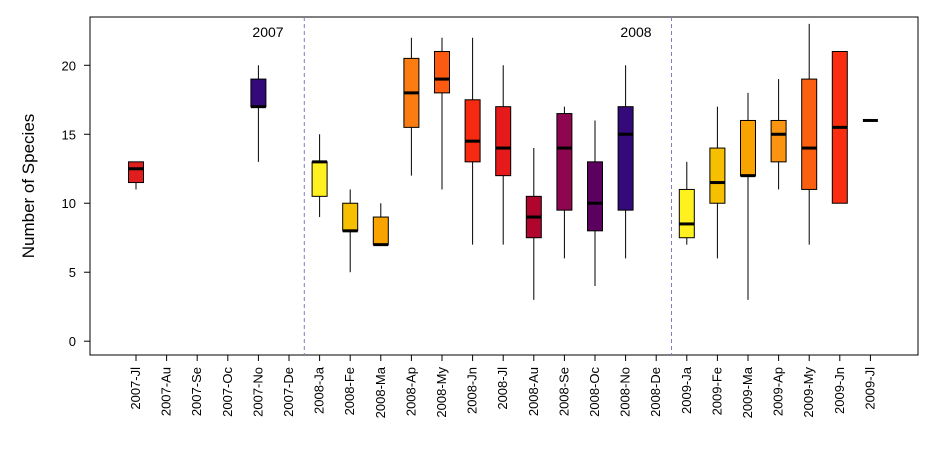 The image size is (936, 450). Describe the element at coordinates (319, 390) in the screenshot. I see `x-tick-label-2008-ja: 2008-Ja` at that location.